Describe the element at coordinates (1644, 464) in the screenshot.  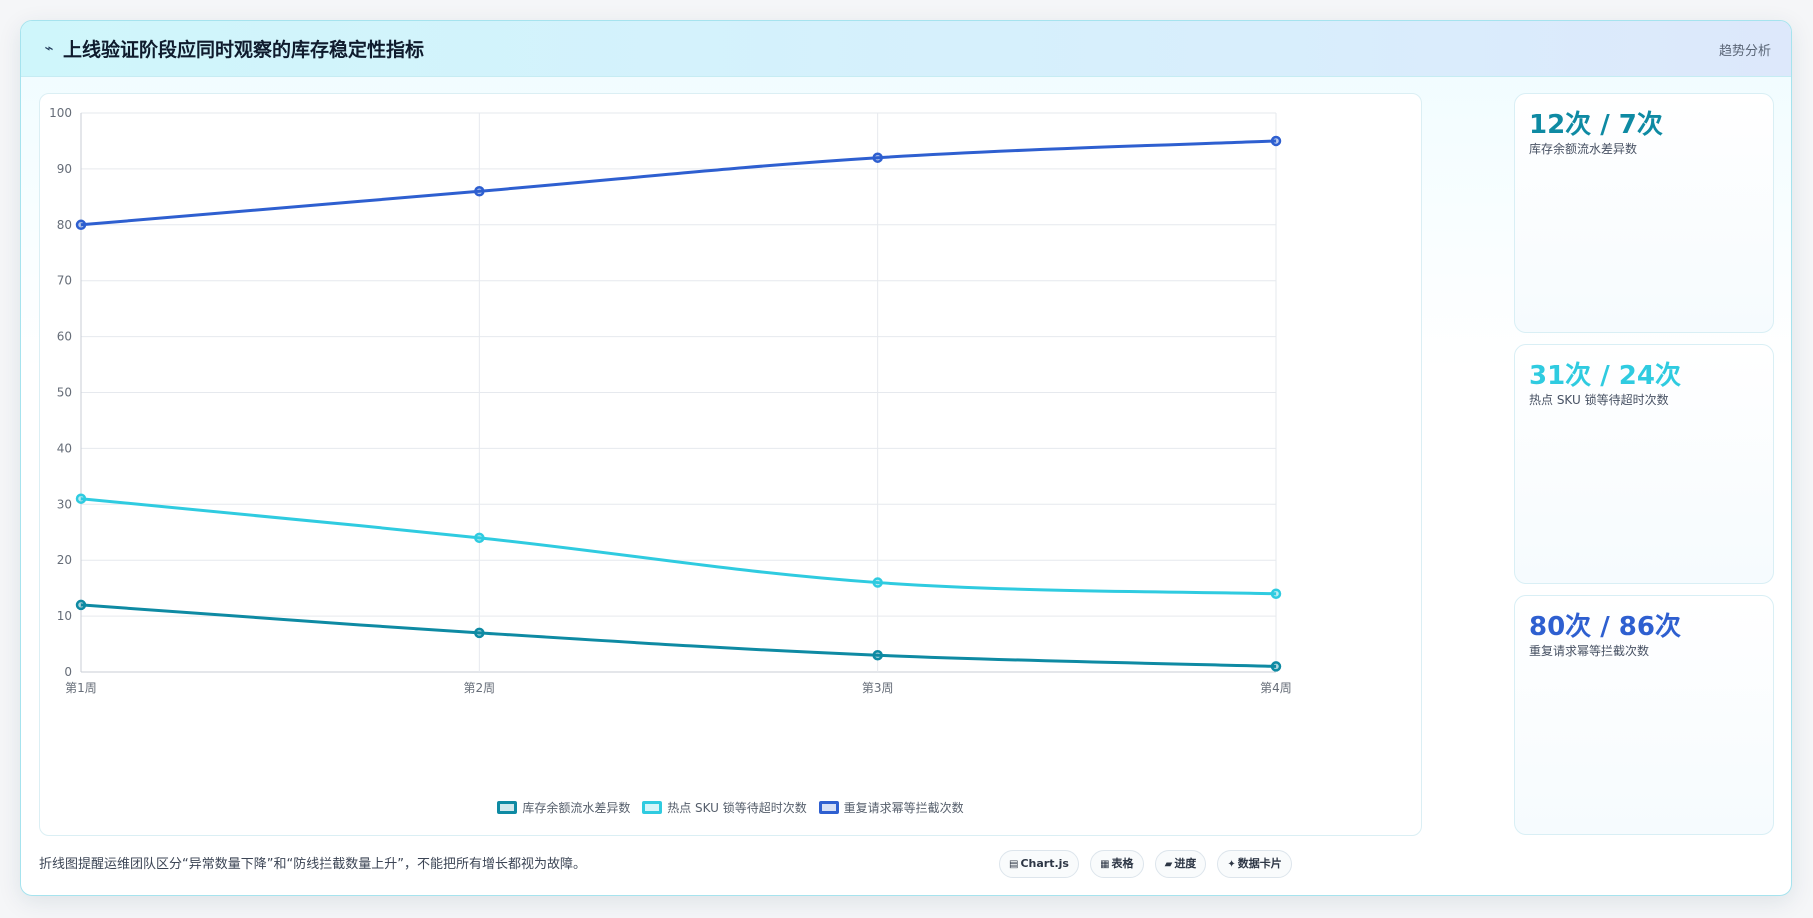
I see `stat-card-lock-timeout: 31次 / 24次 热点 SKU 锁等待超时次数` at that location.